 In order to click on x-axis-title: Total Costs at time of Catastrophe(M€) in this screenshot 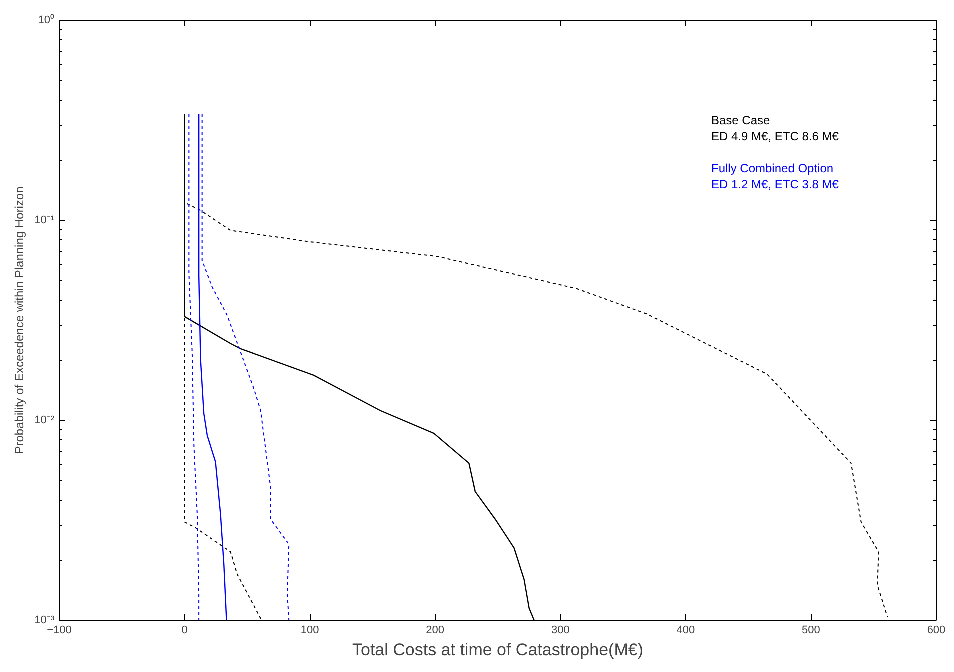, I will do `click(498, 650)`.